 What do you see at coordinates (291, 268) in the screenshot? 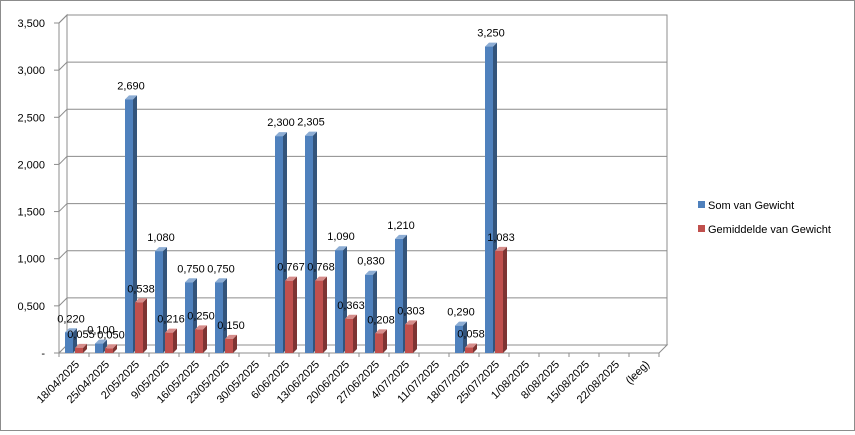
I see `data-label: 0,767` at bounding box center [291, 268].